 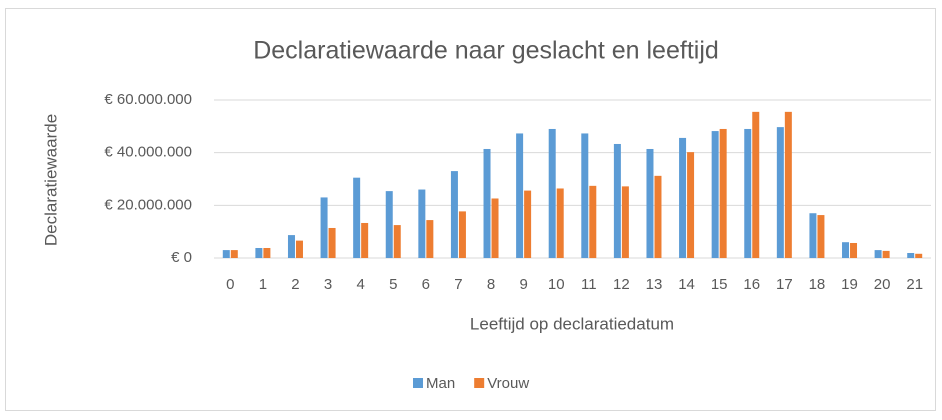 I want to click on x-tick-label: 10, so click(x=556, y=284).